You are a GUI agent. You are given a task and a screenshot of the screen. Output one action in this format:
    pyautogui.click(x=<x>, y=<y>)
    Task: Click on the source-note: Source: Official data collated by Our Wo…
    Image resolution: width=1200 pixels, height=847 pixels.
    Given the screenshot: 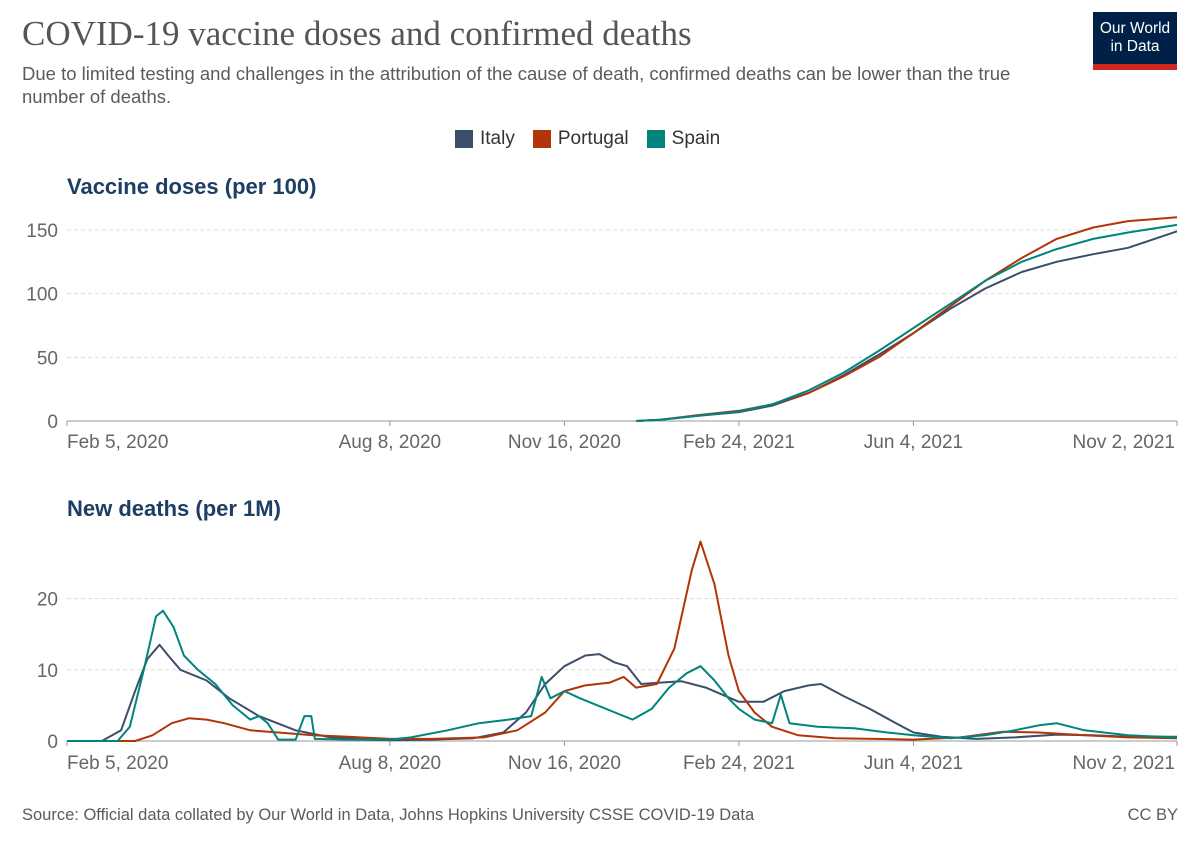 What is the action you would take?
    pyautogui.click(x=388, y=815)
    